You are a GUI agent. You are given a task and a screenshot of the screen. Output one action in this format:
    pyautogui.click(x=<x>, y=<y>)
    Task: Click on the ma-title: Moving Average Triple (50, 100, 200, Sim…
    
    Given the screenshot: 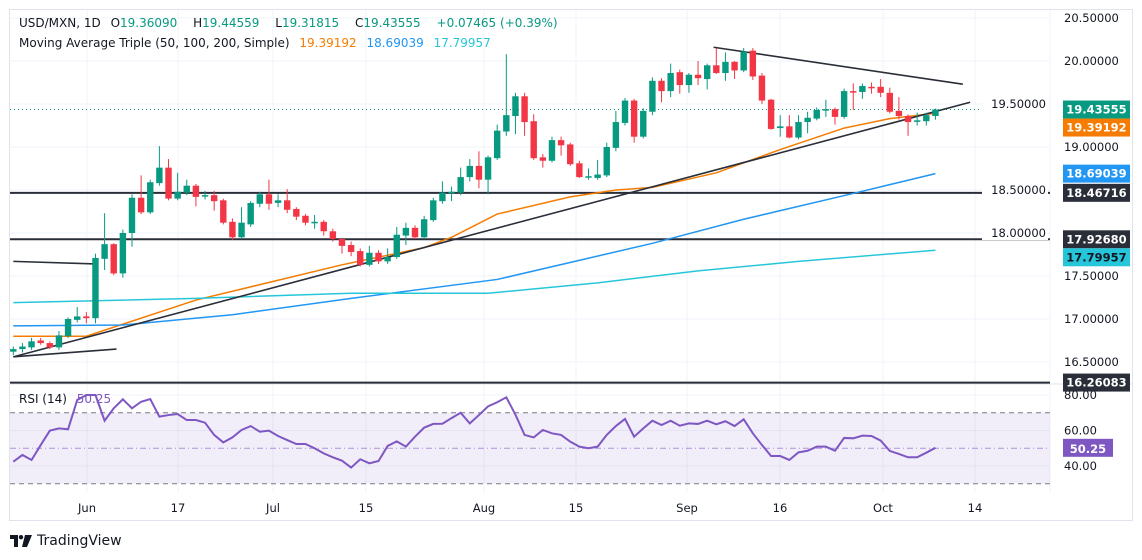 What is the action you would take?
    pyautogui.click(x=154, y=43)
    